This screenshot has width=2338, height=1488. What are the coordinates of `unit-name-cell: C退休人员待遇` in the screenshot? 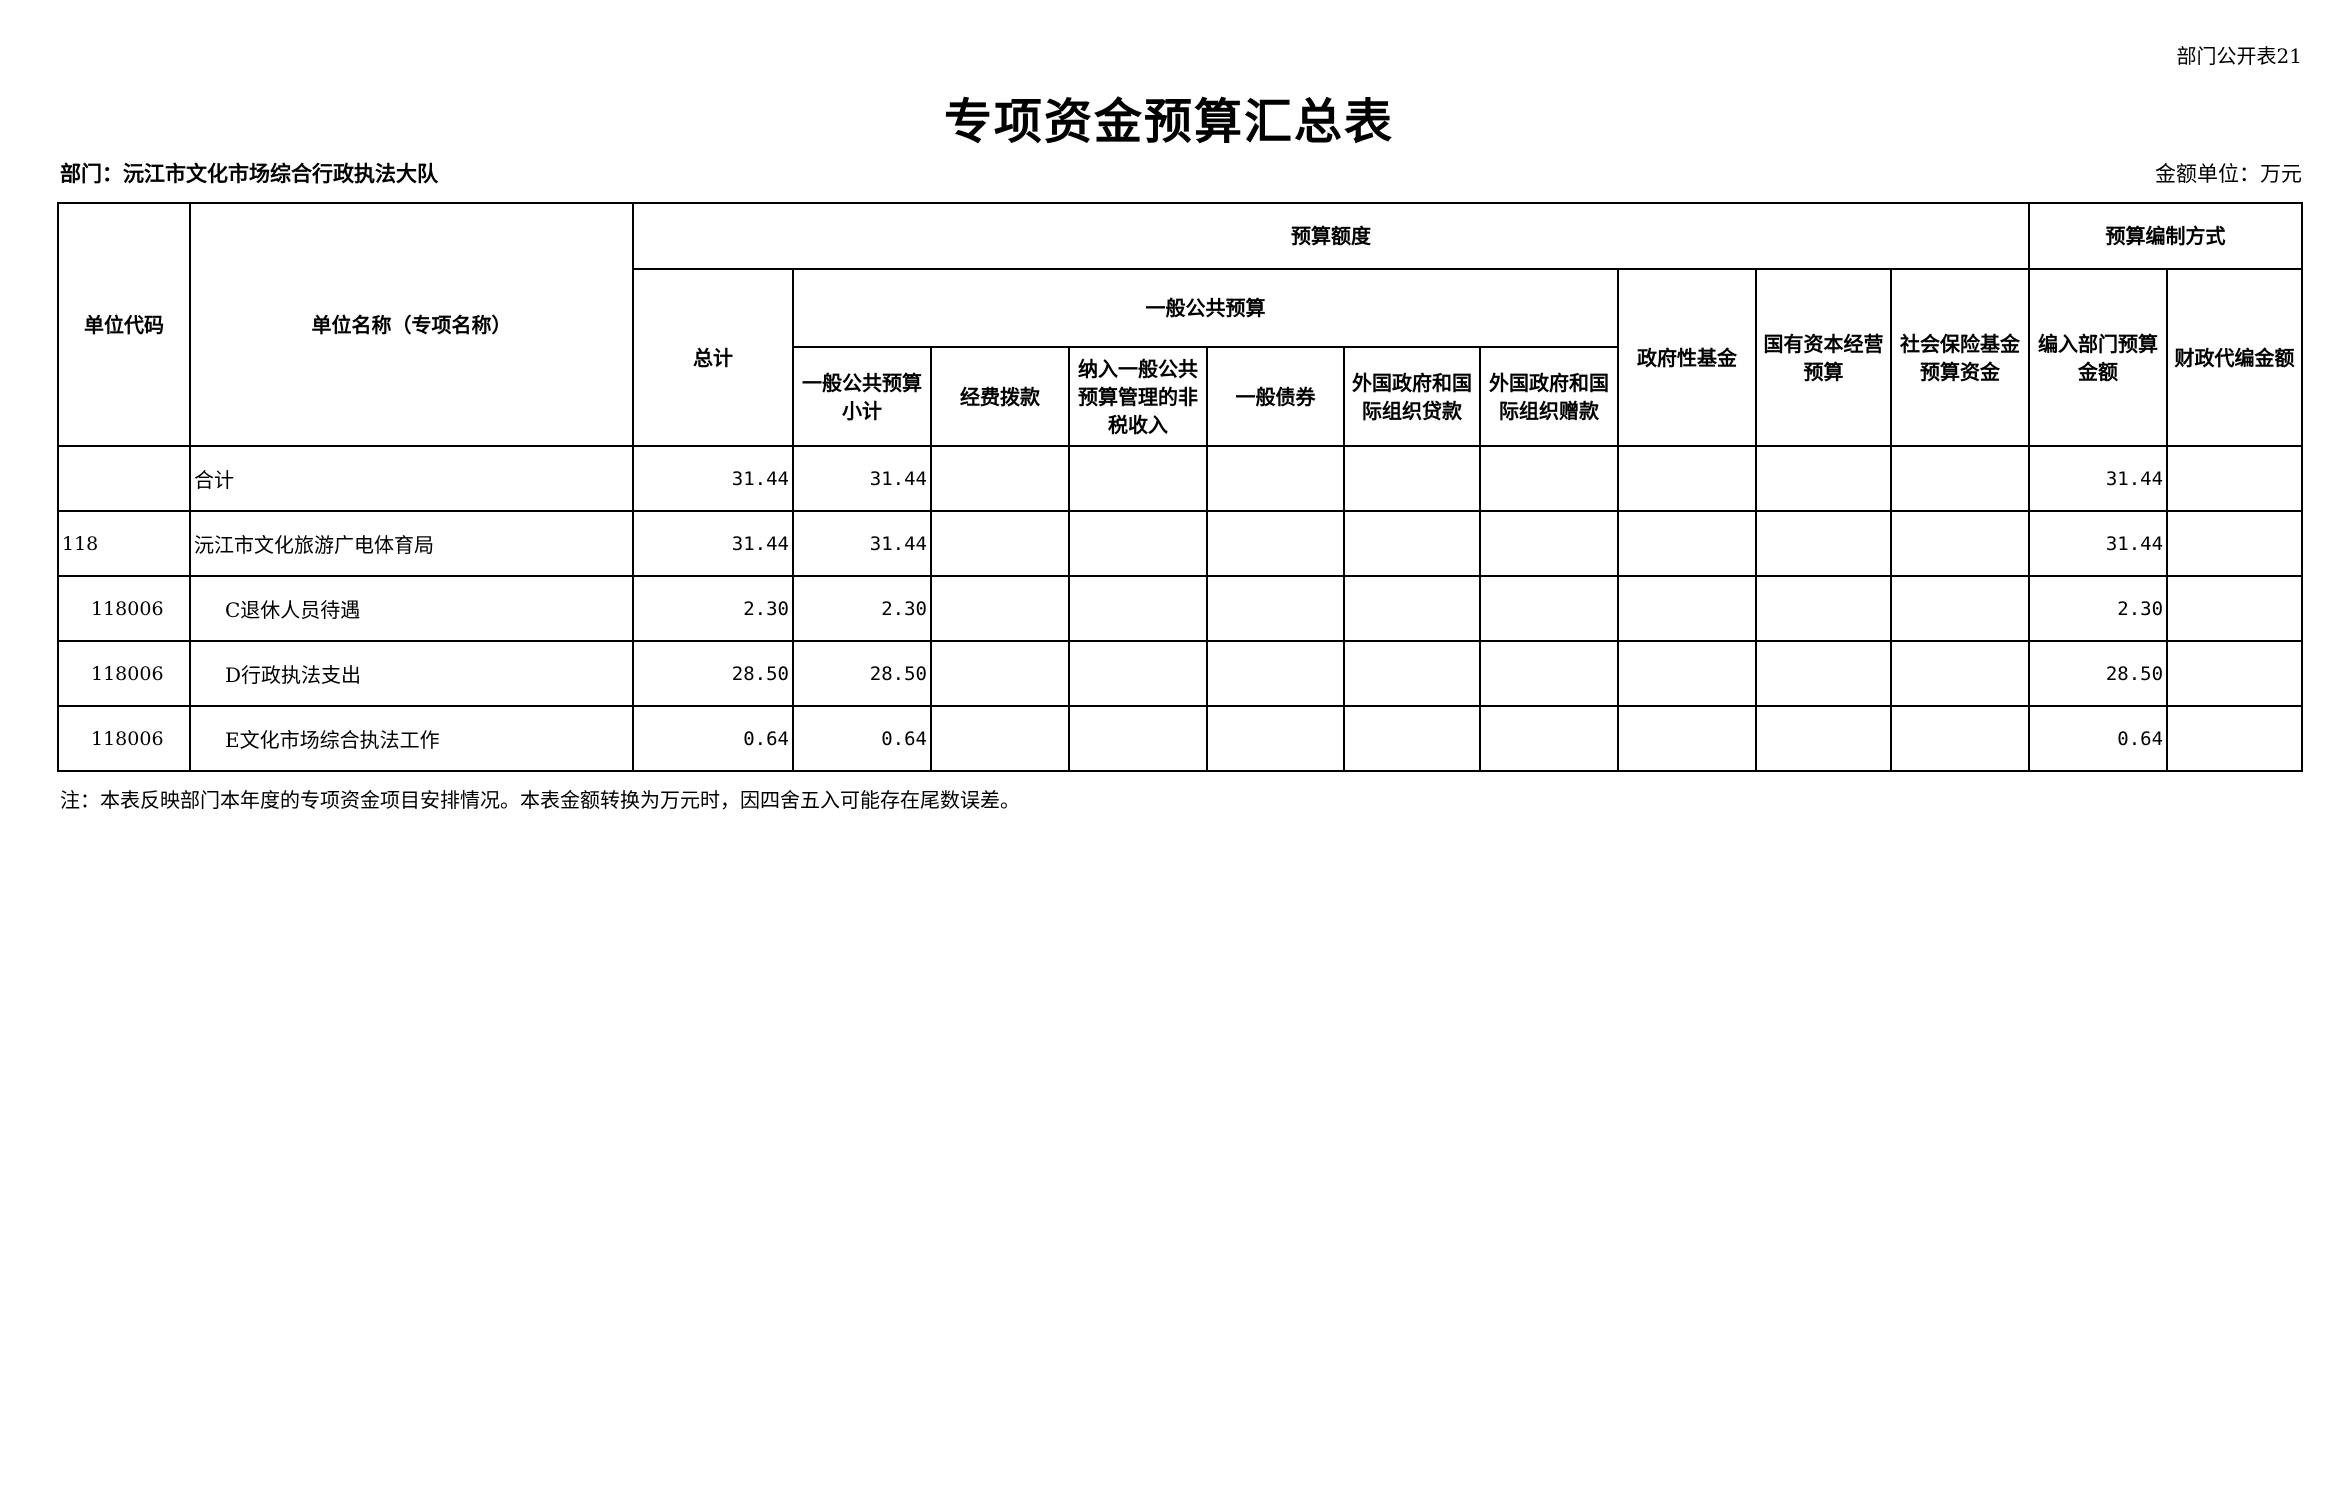 It's located at (411, 608).